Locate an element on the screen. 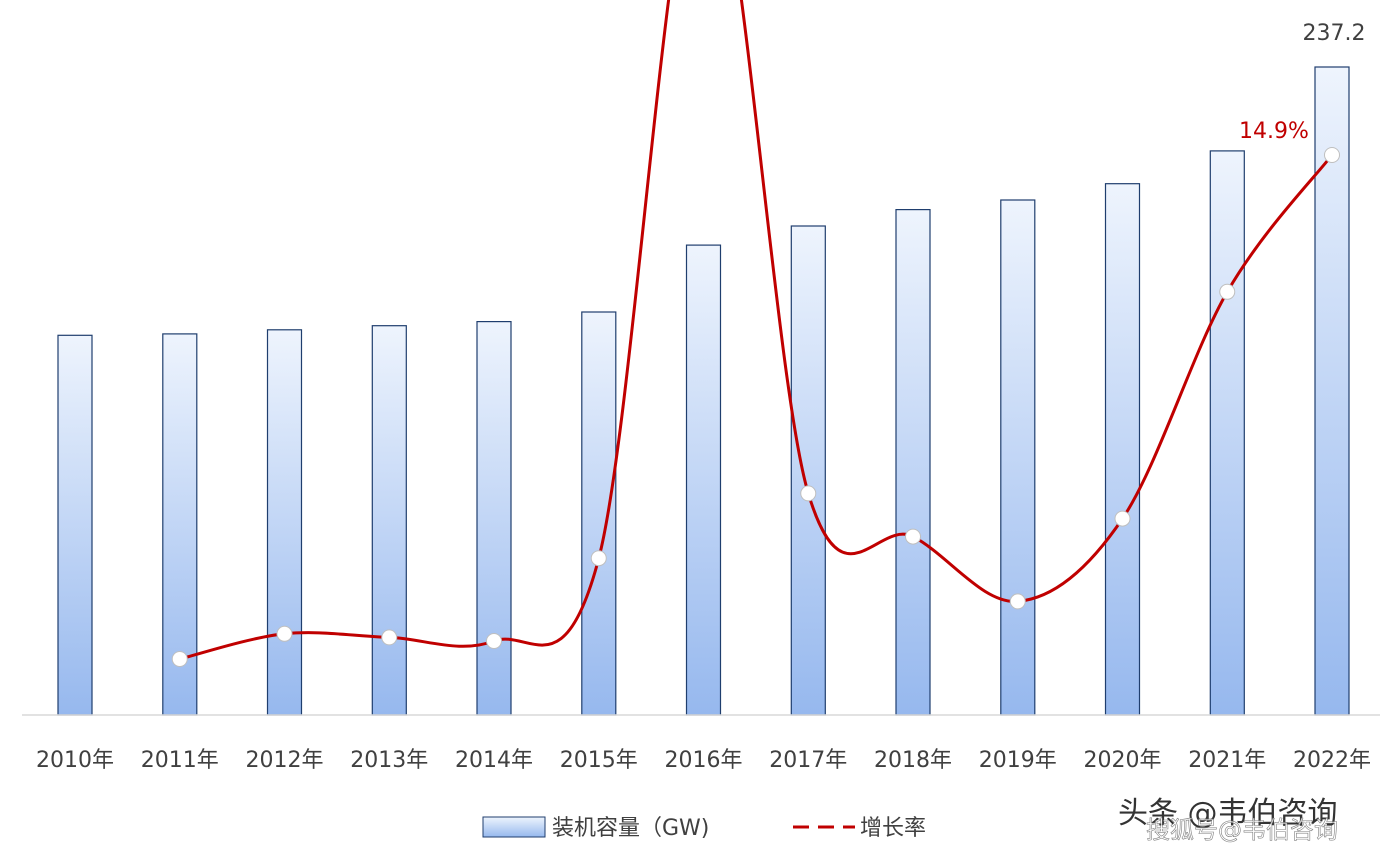 The height and width of the screenshot is (858, 1396). bar-2021年 is located at coordinates (1227, 433).